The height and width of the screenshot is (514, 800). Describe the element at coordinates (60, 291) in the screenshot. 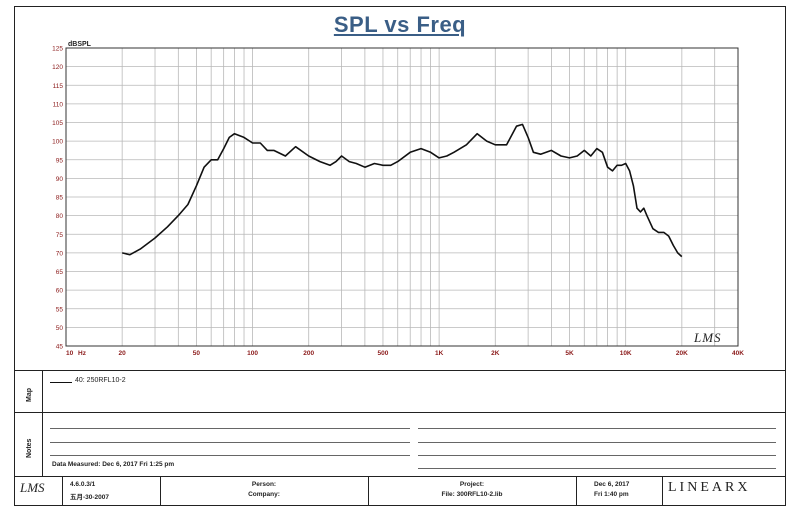

I see `y-tick-label: 60` at that location.